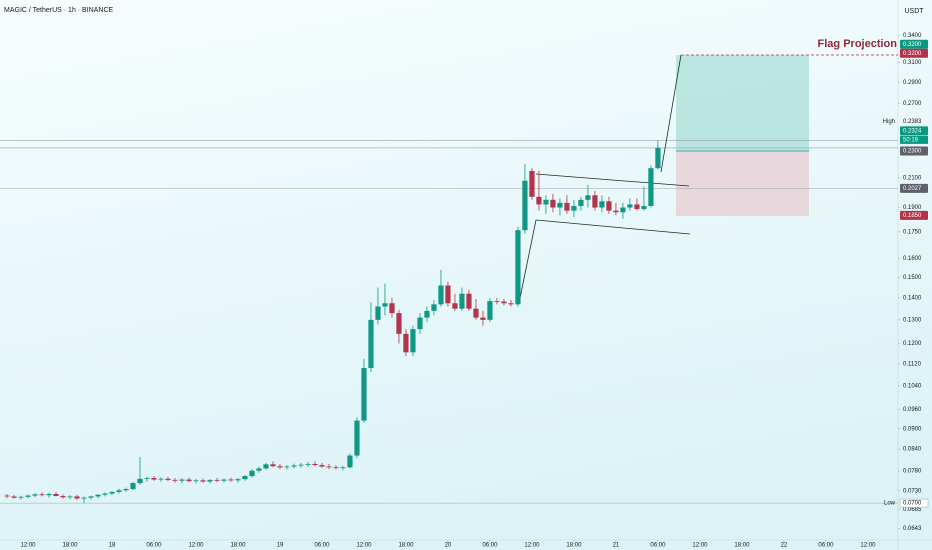 This screenshot has width=932, height=550. Describe the element at coordinates (912, 320) in the screenshot. I see `y-tick-label: 0.1300` at that location.